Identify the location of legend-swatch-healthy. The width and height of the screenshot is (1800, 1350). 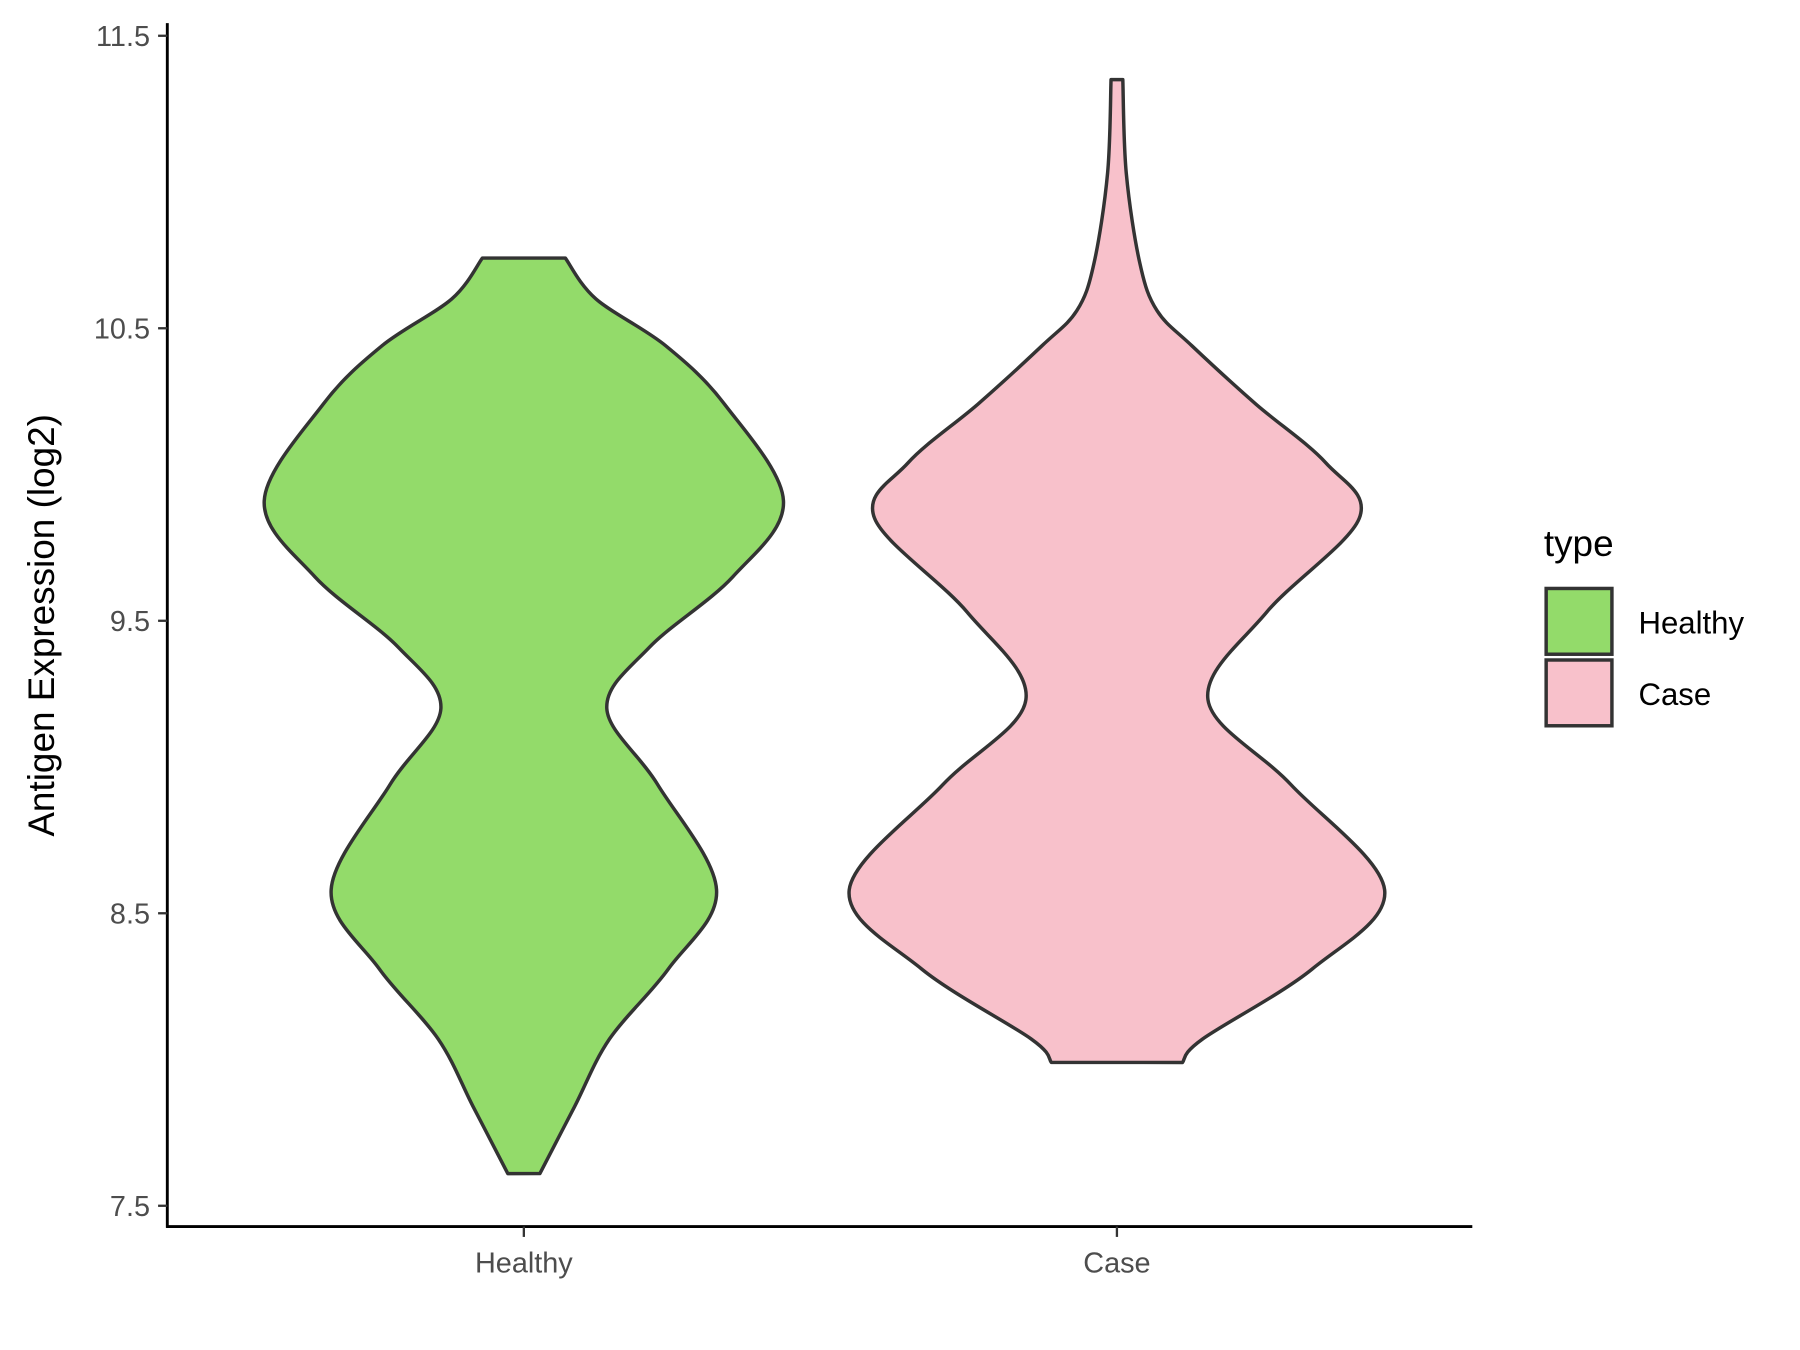
(1579, 621).